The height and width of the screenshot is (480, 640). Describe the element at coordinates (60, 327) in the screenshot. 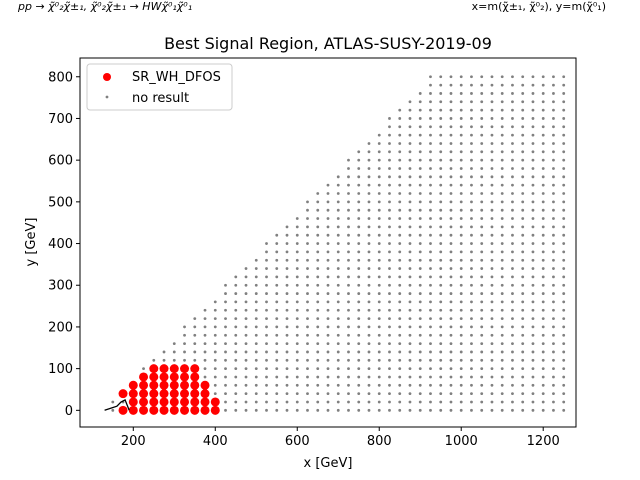

I see `y-tick-label: 200` at that location.